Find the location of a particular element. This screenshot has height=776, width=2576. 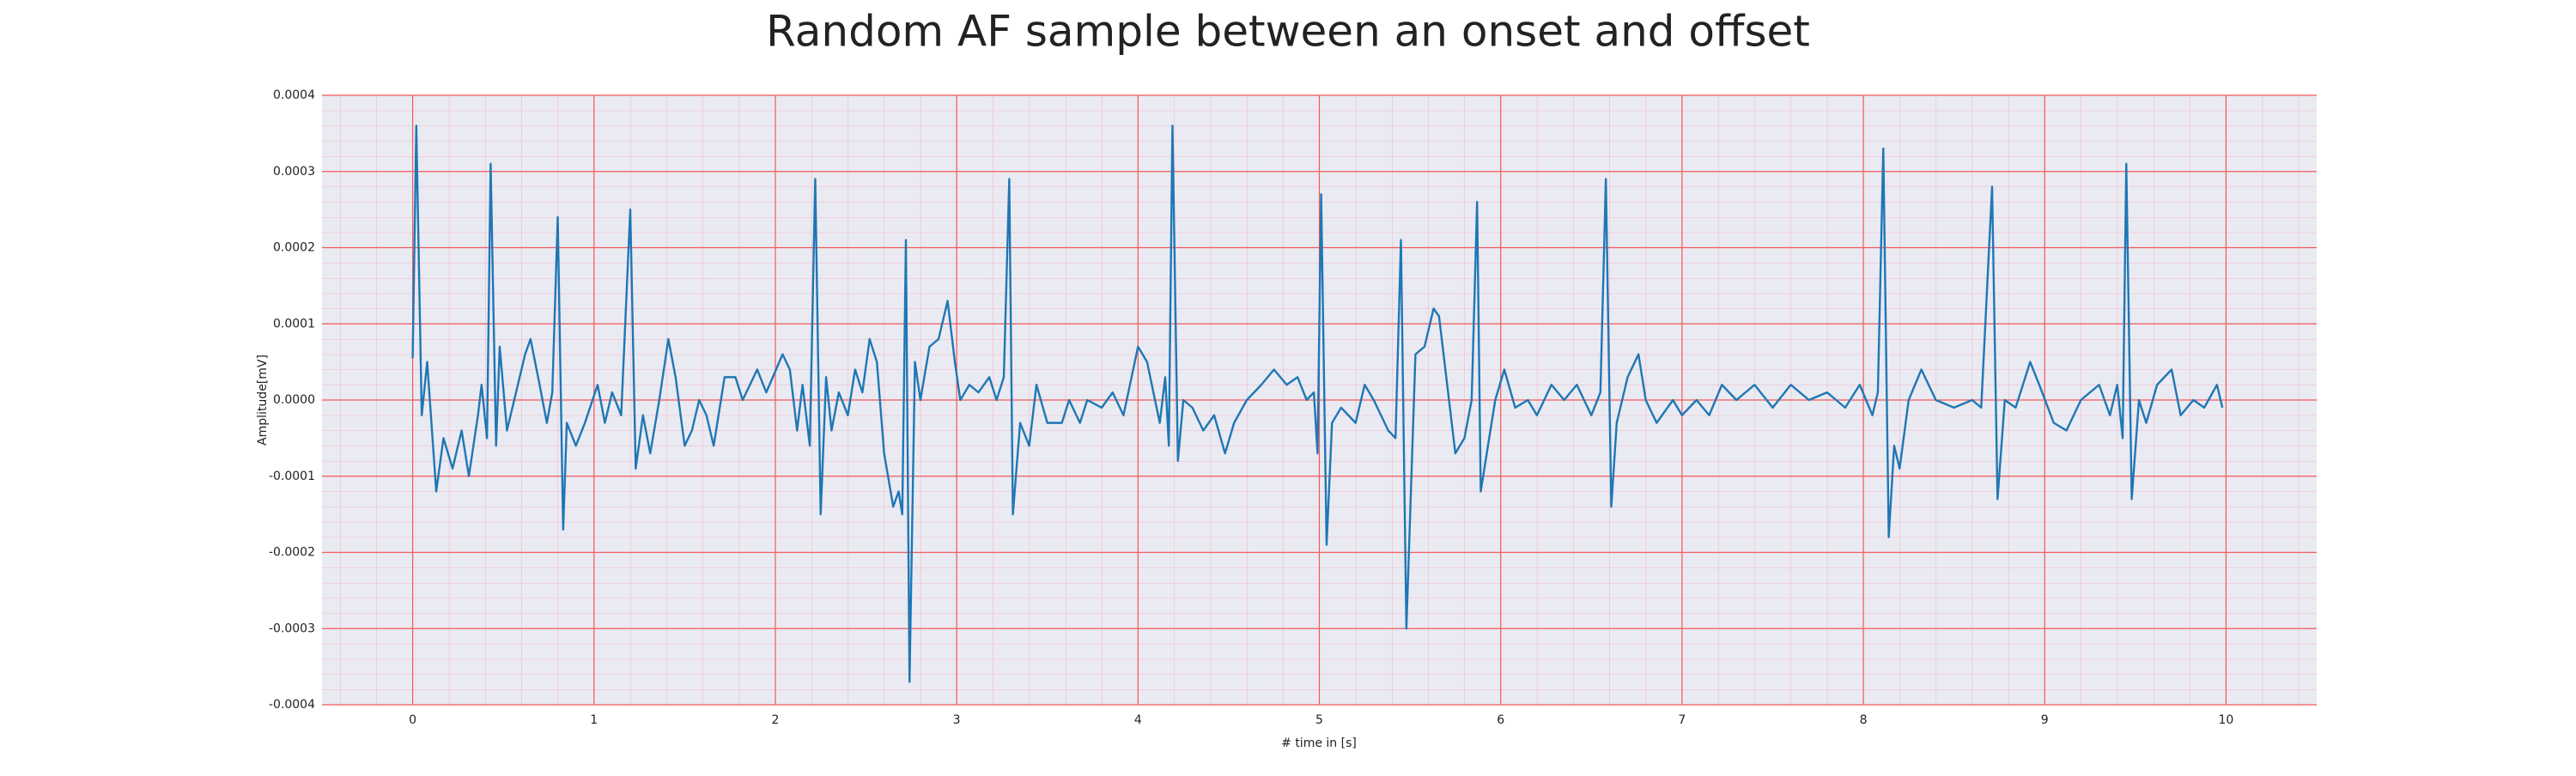

y-tick-label: 0.0003 is located at coordinates (294, 172).